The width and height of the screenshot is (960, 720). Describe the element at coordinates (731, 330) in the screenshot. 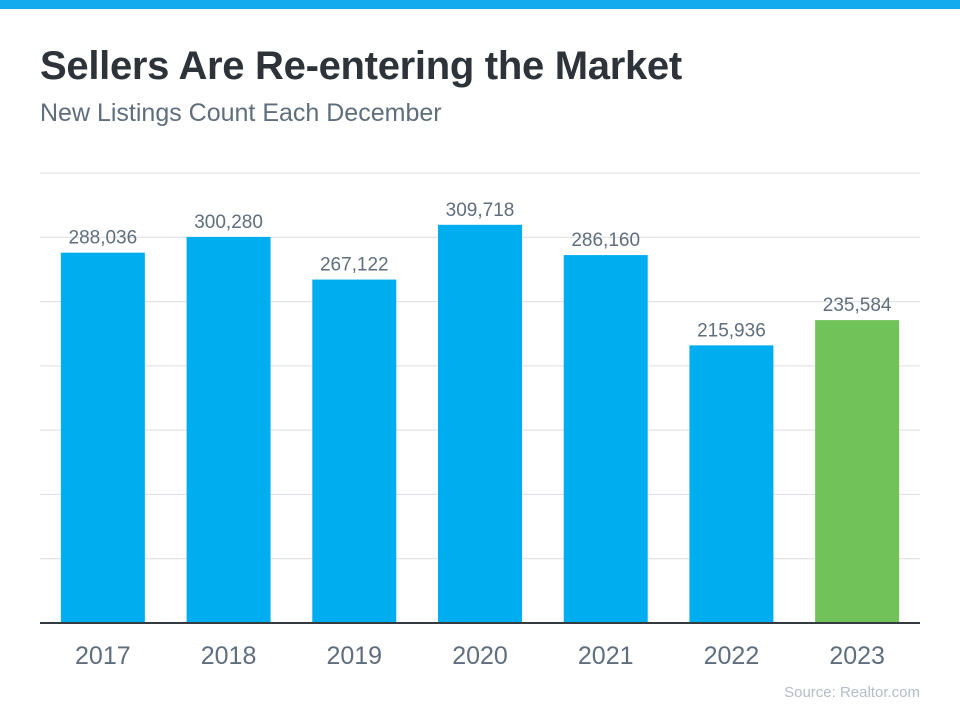

I see `data-label-2022: 215,936` at that location.